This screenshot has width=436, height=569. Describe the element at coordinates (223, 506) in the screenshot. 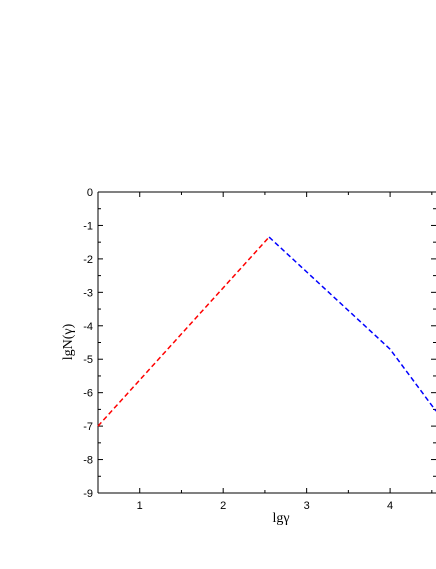

I see `x-tick-label: 2` at that location.